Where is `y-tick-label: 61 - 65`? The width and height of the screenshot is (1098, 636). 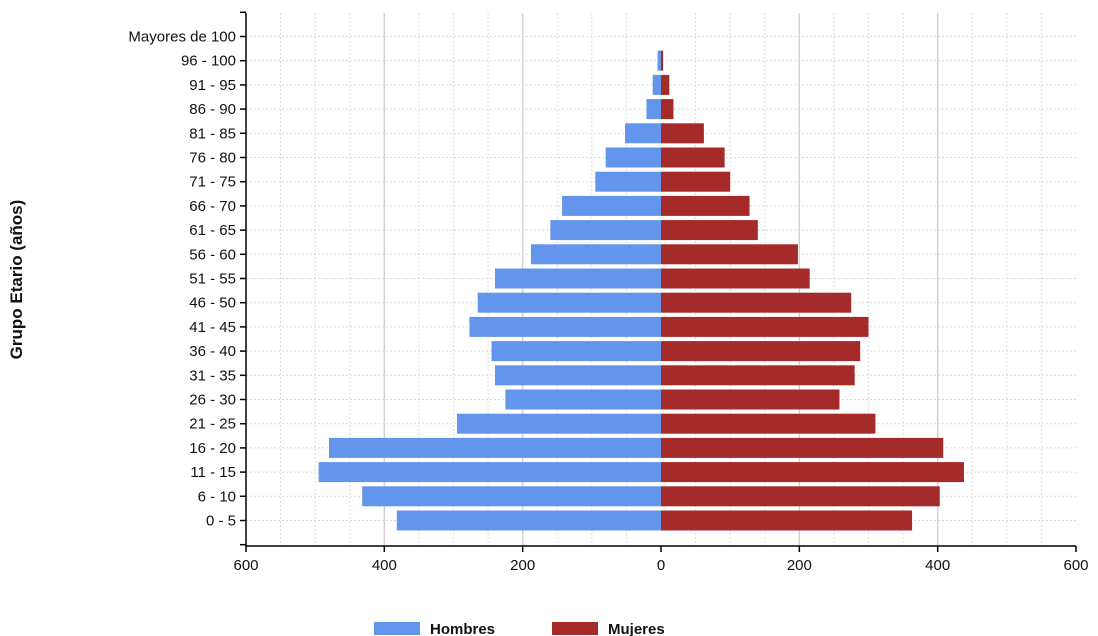
y-tick-label: 61 - 65 is located at coordinates (212, 230).